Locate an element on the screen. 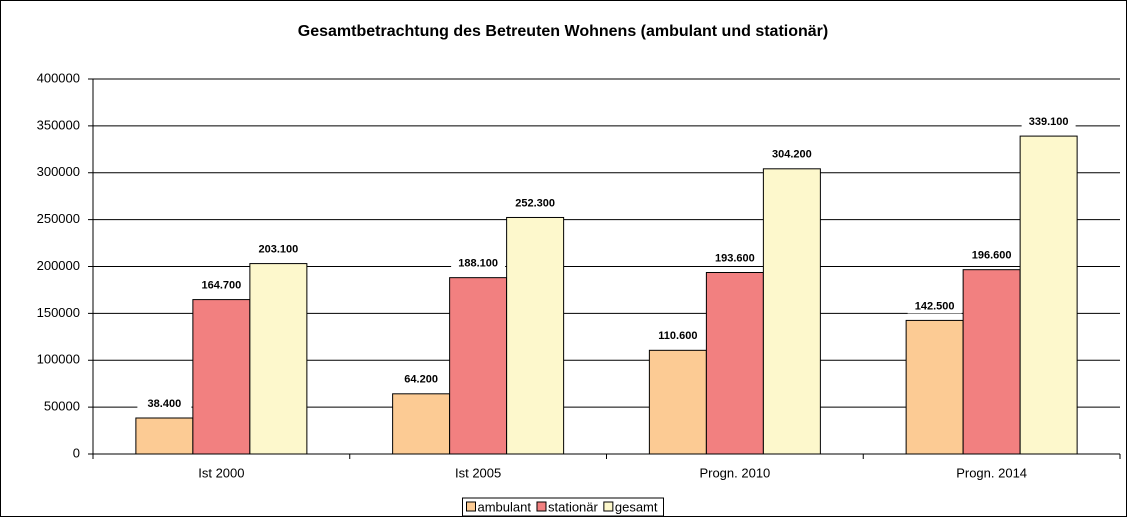 The width and height of the screenshot is (1127, 517). y-tick-label: 0 is located at coordinates (76, 452).